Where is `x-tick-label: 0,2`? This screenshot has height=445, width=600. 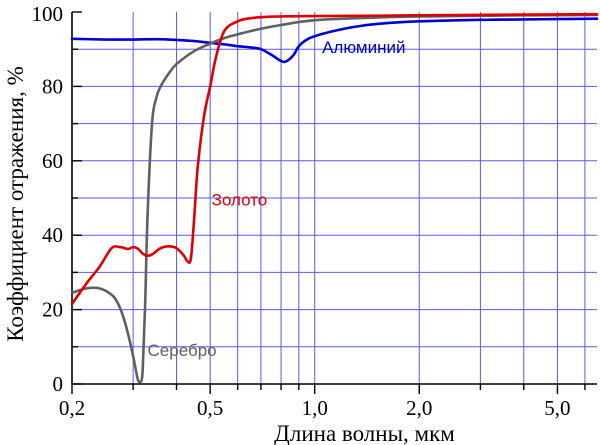 x-tick-label: 0,2 is located at coordinates (72, 408).